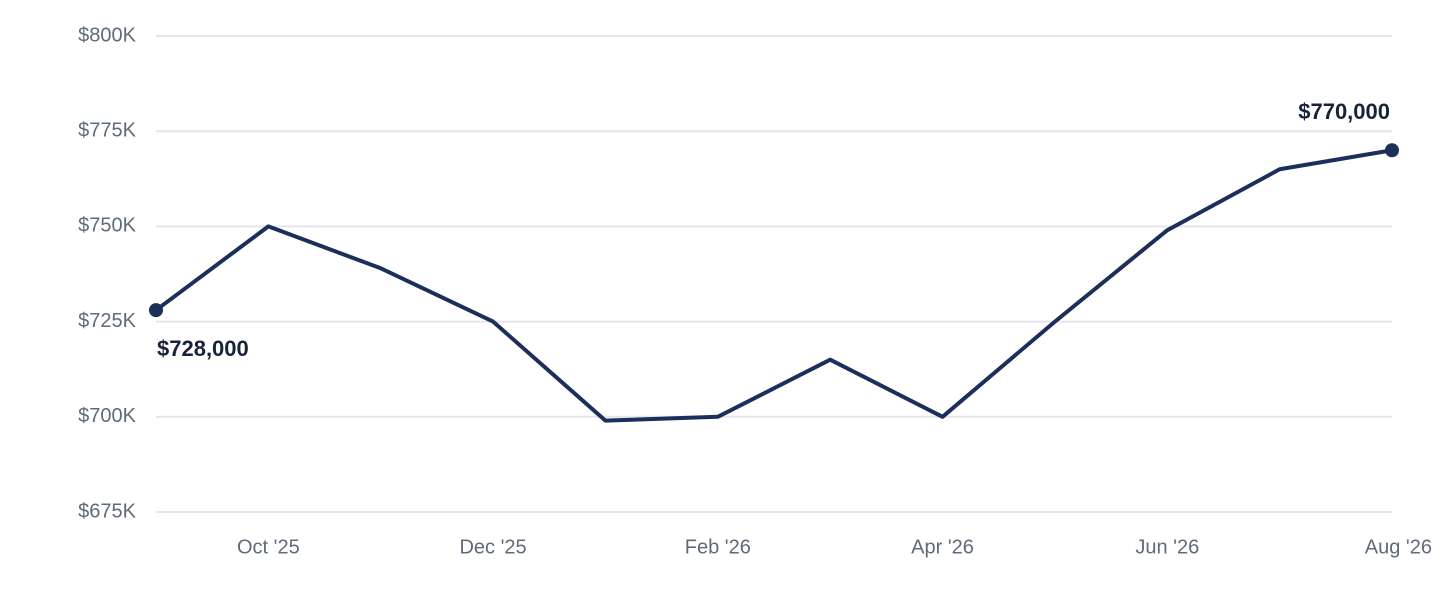  What do you see at coordinates (942, 547) in the screenshot?
I see `x-tick-label: Apr '26` at bounding box center [942, 547].